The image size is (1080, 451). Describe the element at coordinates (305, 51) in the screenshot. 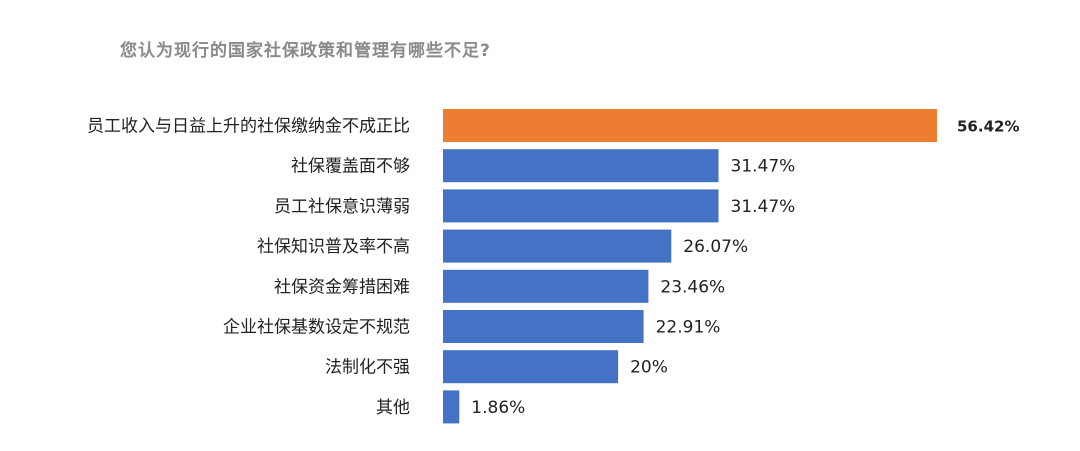

I see `chart-title: 您认为现行的国家社保政策和管理有哪些不足?` at that location.